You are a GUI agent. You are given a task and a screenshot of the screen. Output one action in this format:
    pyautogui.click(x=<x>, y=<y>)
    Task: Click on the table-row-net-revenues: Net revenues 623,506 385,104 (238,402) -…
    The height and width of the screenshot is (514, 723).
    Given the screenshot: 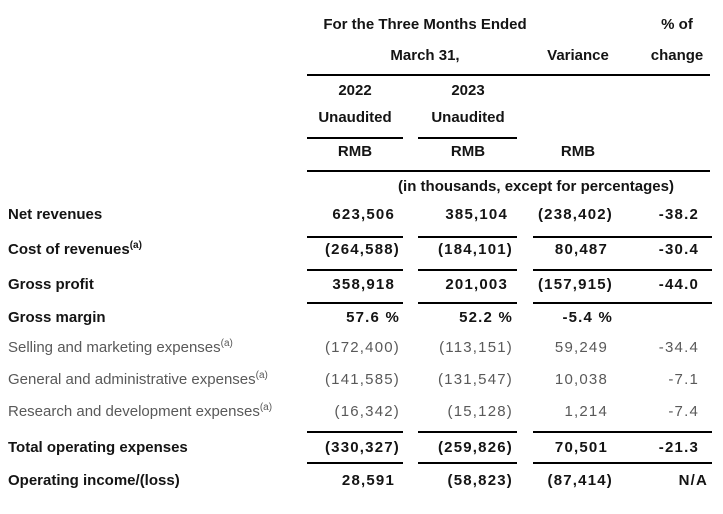 What is the action you would take?
    pyautogui.click(x=361, y=215)
    